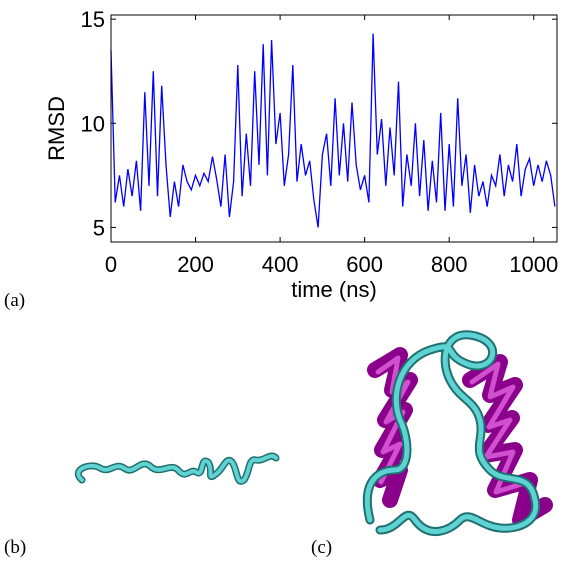 The width and height of the screenshot is (569, 565). I want to click on x-tick-label: 600, so click(364, 264).